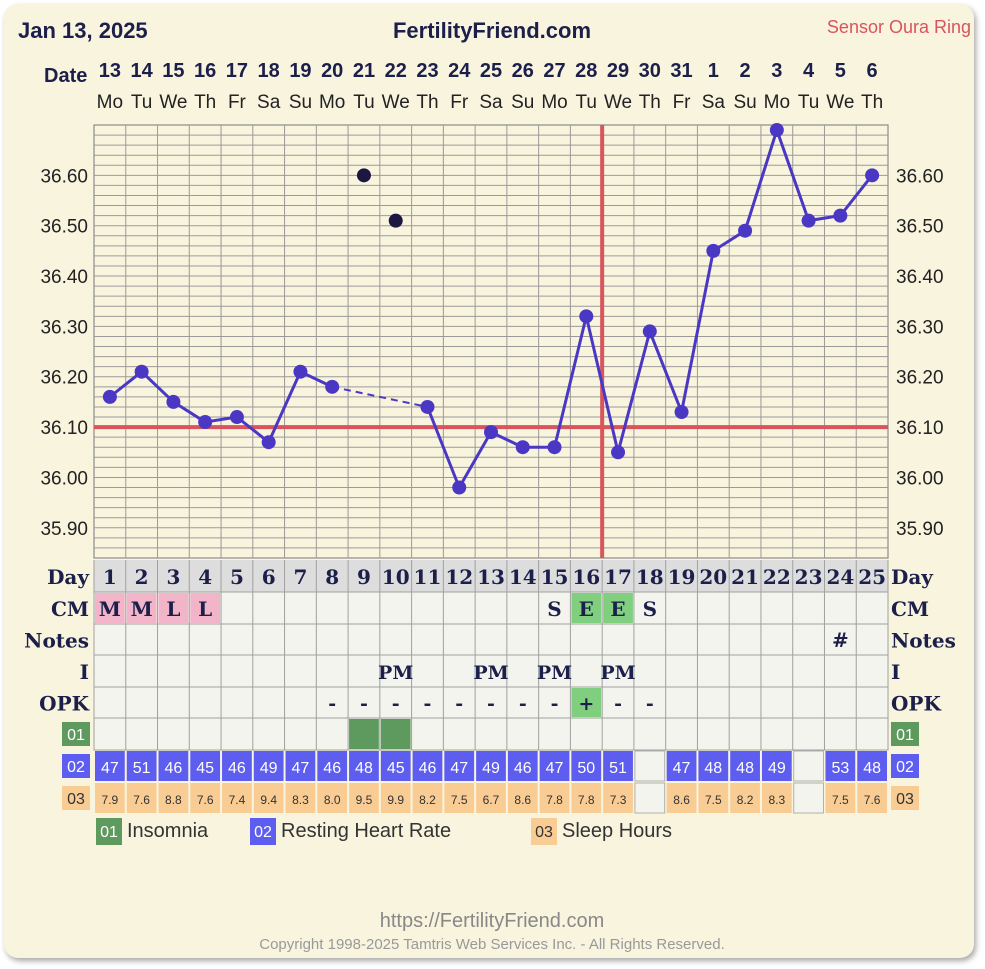  I want to click on sleep-hours-value: 7.8, so click(554, 800).